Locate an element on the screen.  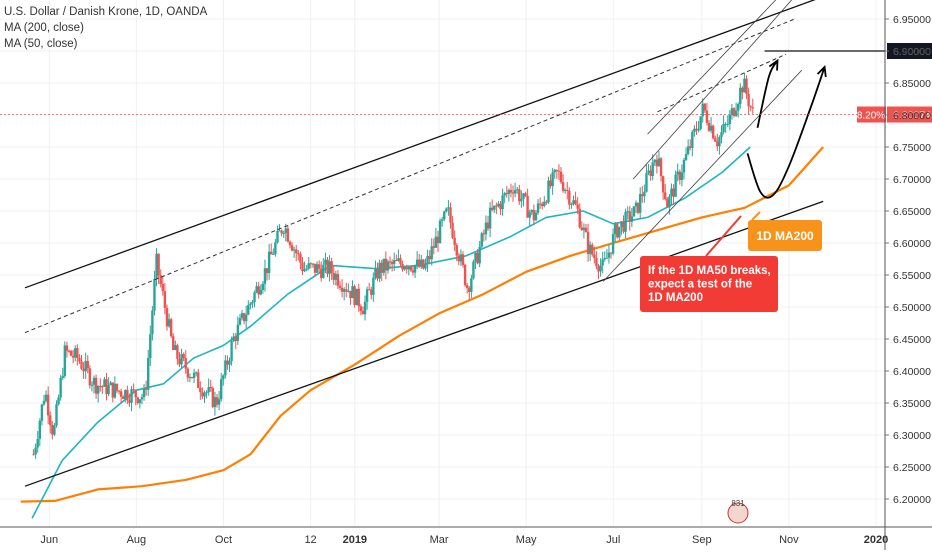
note-callout-line: 1D MA200 is located at coordinates (675, 298).